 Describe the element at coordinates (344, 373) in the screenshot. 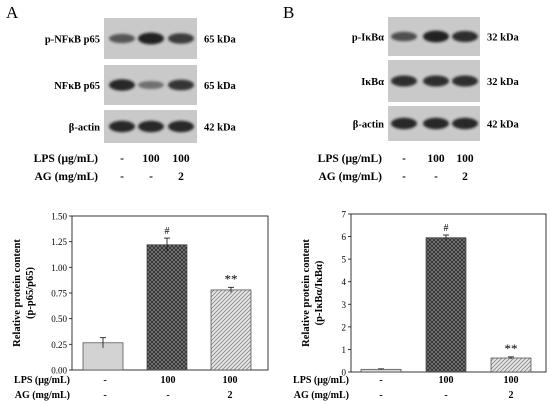

I see `y-tick-label: 0` at that location.